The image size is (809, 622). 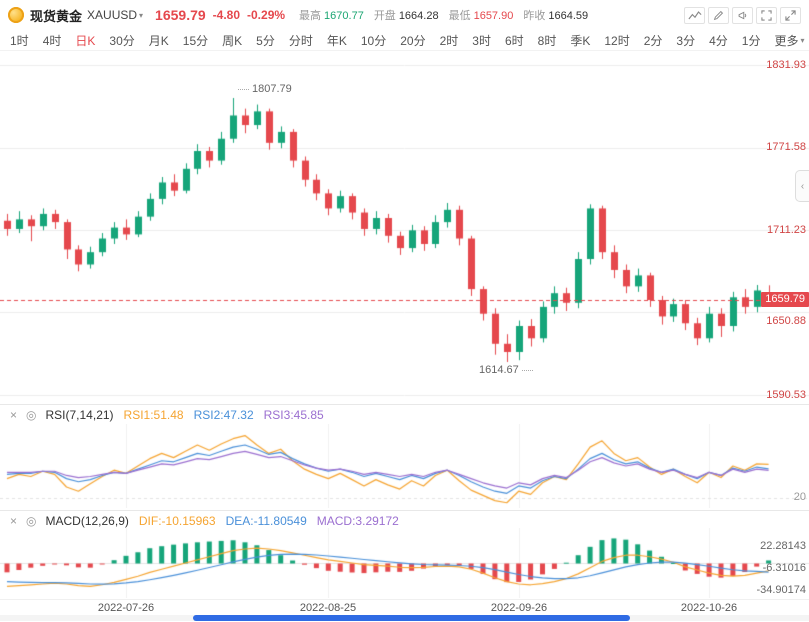 What do you see at coordinates (300, 40) in the screenshot?
I see `timeframe-item-8: 分时` at bounding box center [300, 40].